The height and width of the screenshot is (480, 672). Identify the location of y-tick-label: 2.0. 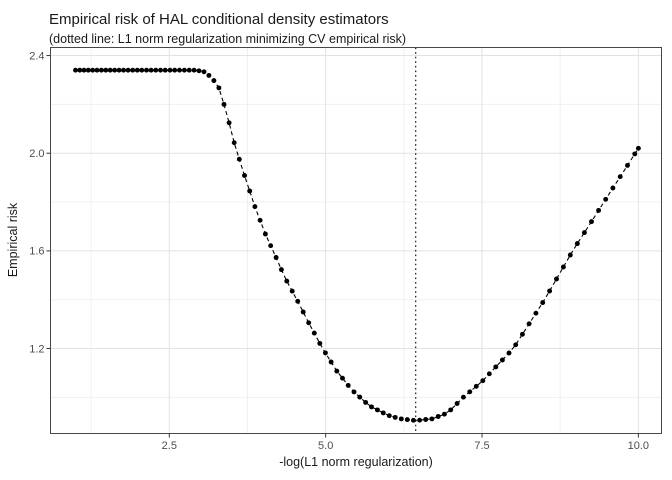
(36, 154).